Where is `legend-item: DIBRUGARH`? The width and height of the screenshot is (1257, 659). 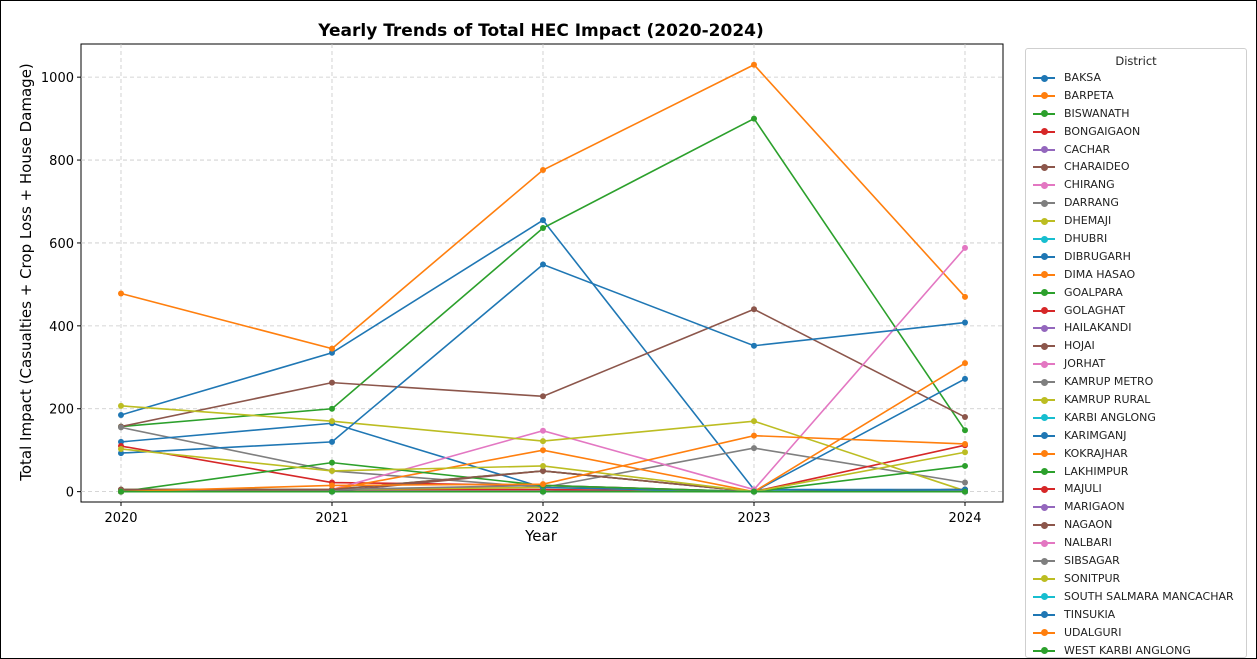 legend-item: DIBRUGARH is located at coordinates (1136, 257).